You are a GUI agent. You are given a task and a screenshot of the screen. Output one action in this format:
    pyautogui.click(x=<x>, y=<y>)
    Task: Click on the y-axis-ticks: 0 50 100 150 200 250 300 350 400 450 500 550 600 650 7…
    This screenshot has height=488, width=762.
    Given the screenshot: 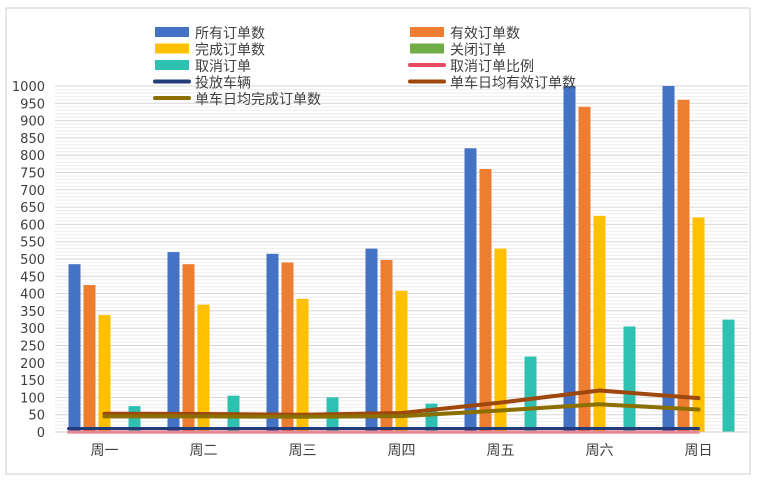 What is the action you would take?
    pyautogui.click(x=28, y=260)
    